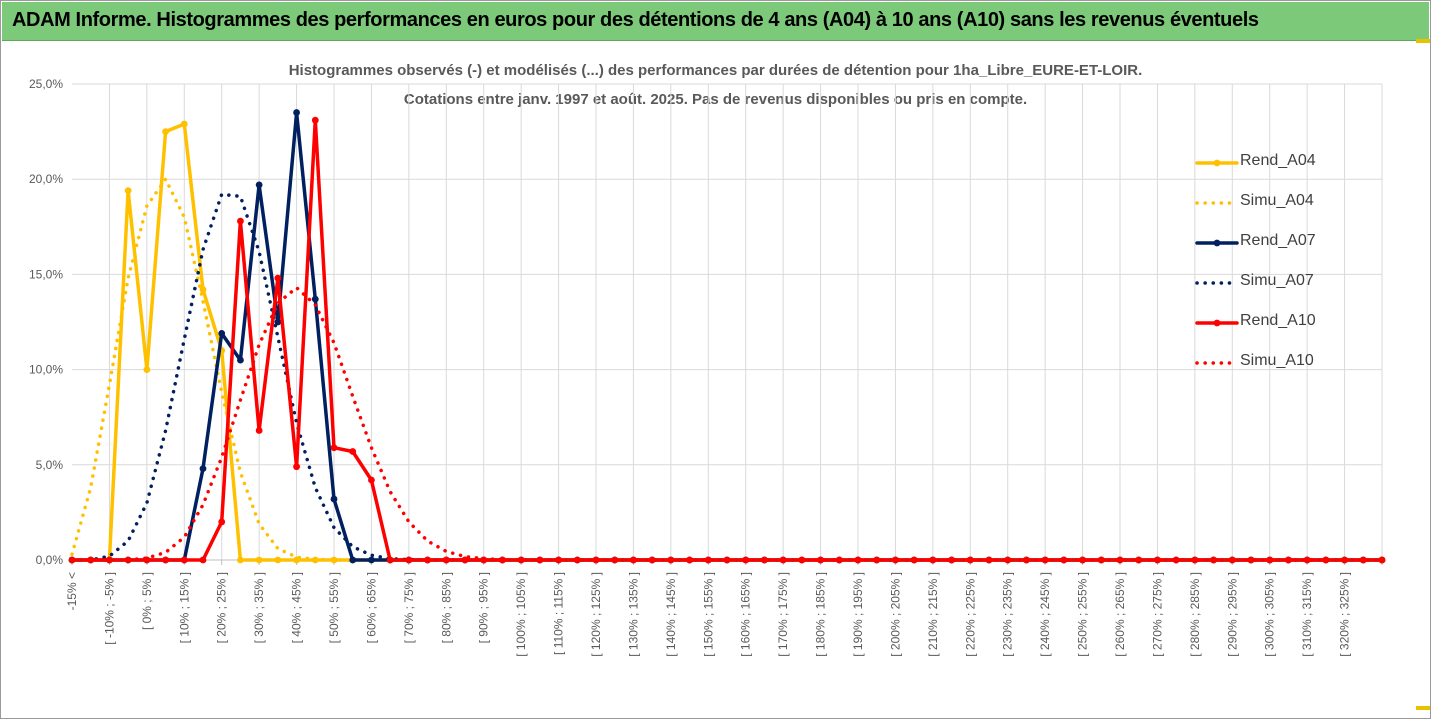  What do you see at coordinates (1278, 160) in the screenshot?
I see `legend-label: Rend_A04` at bounding box center [1278, 160].